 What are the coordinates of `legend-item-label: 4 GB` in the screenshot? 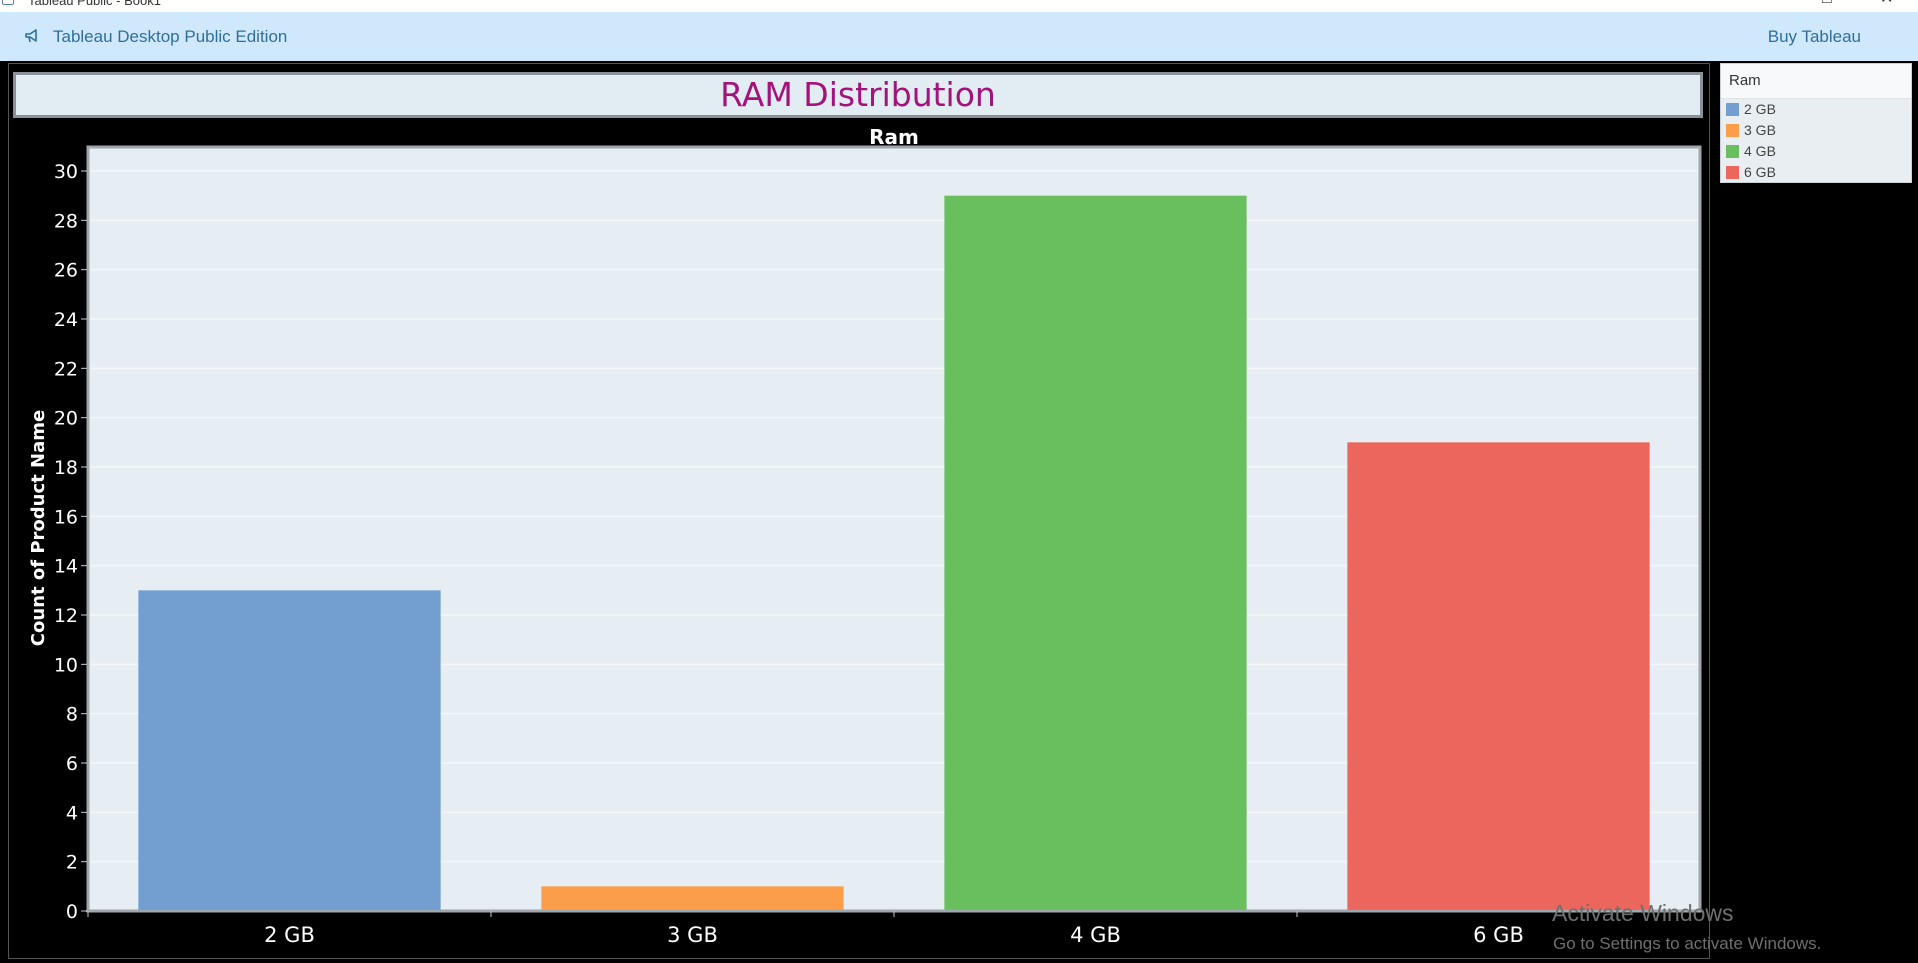 It's located at (1760, 151).